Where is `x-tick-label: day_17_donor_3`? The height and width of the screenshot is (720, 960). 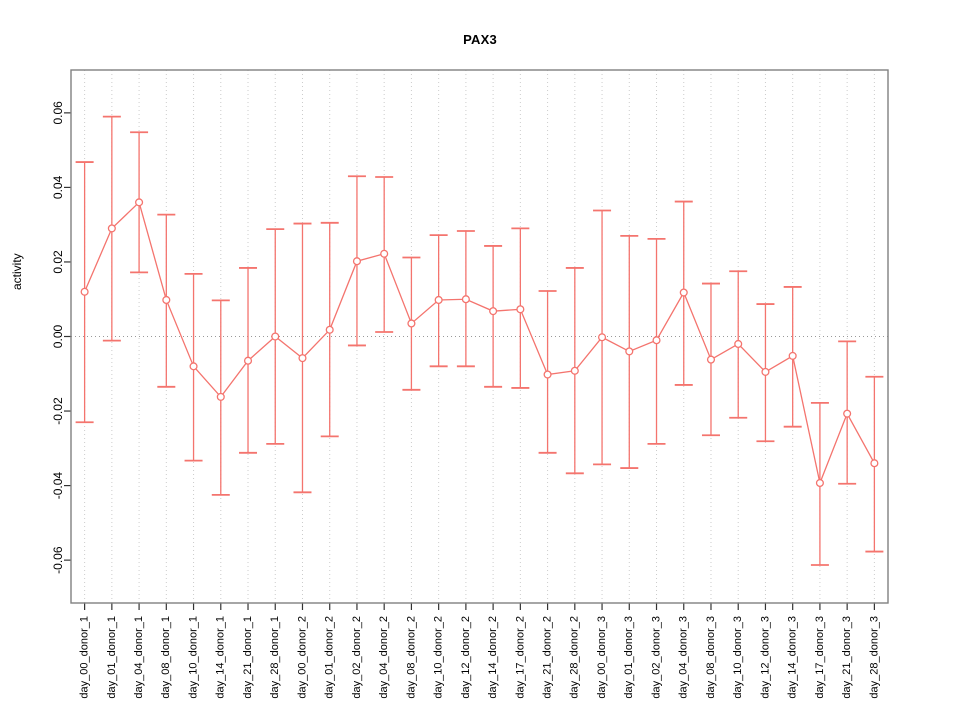
x-tick-label: day_17_donor_3 is located at coordinates (820, 657).